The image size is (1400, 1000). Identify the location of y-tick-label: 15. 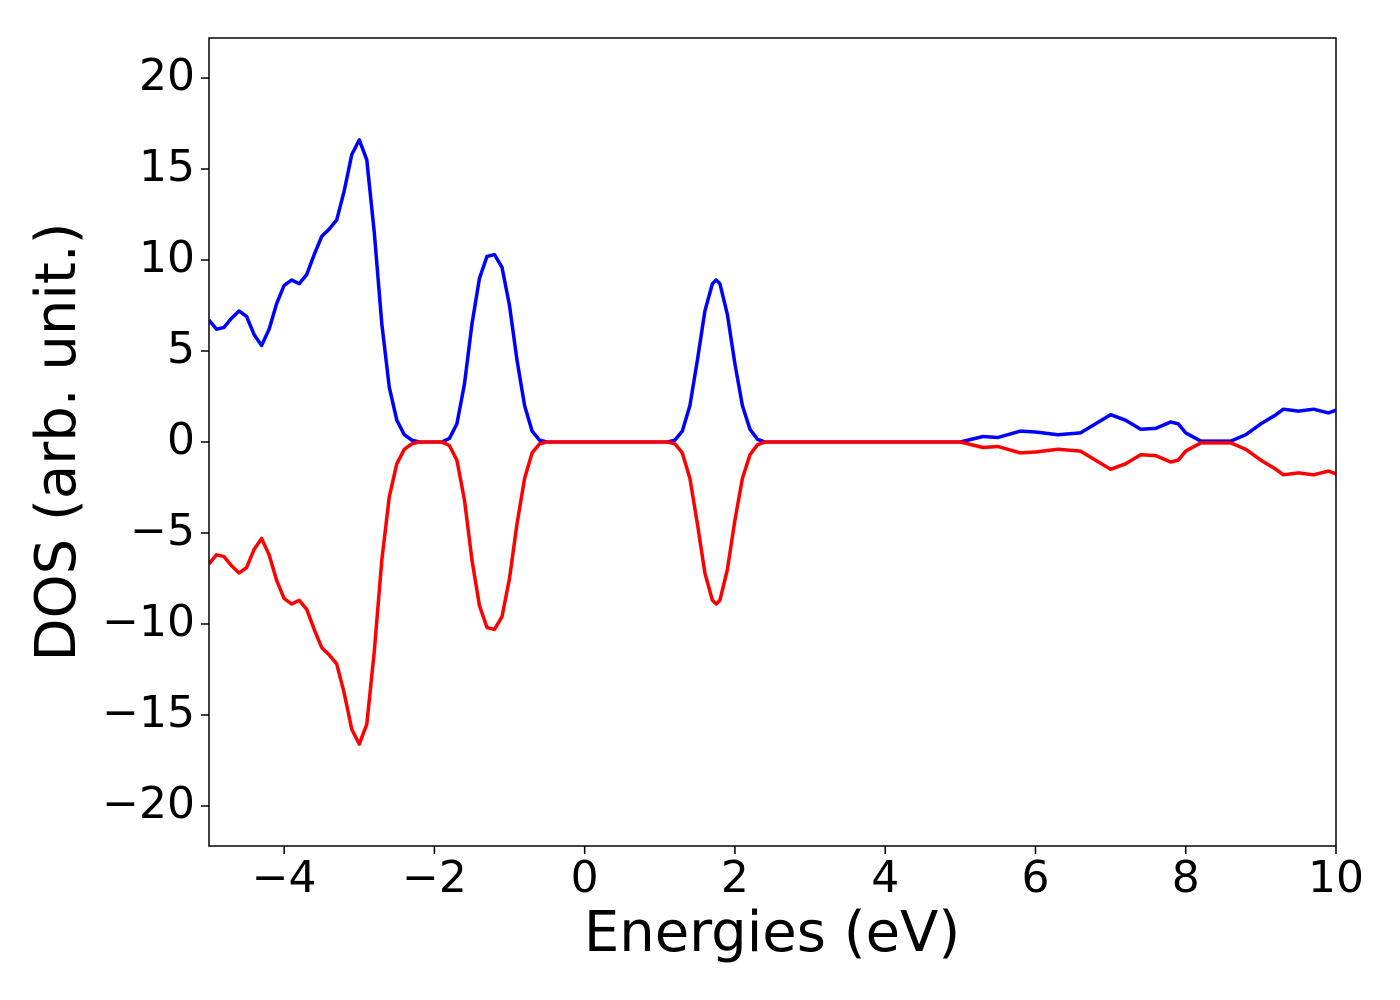
(167, 166).